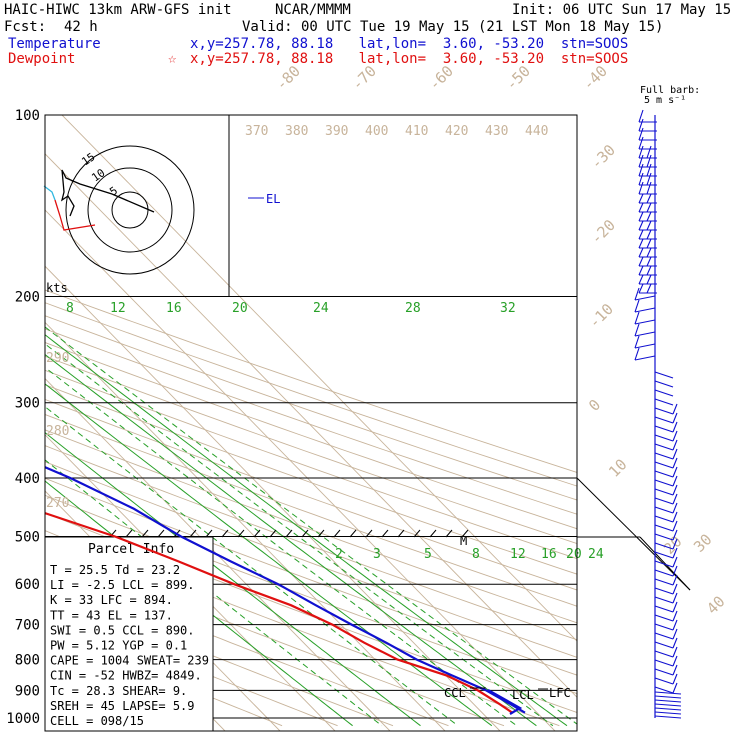  What do you see at coordinates (27, 537) in the screenshot?
I see `pressure-tick-label: 500` at bounding box center [27, 537].